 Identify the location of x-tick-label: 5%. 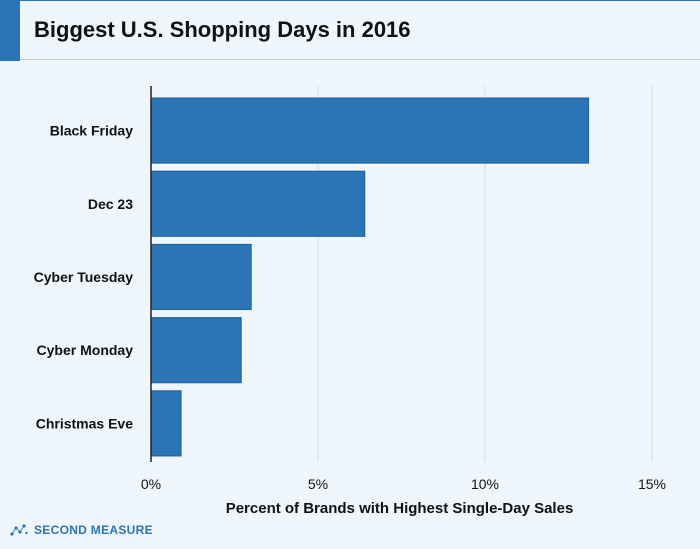
(318, 484).